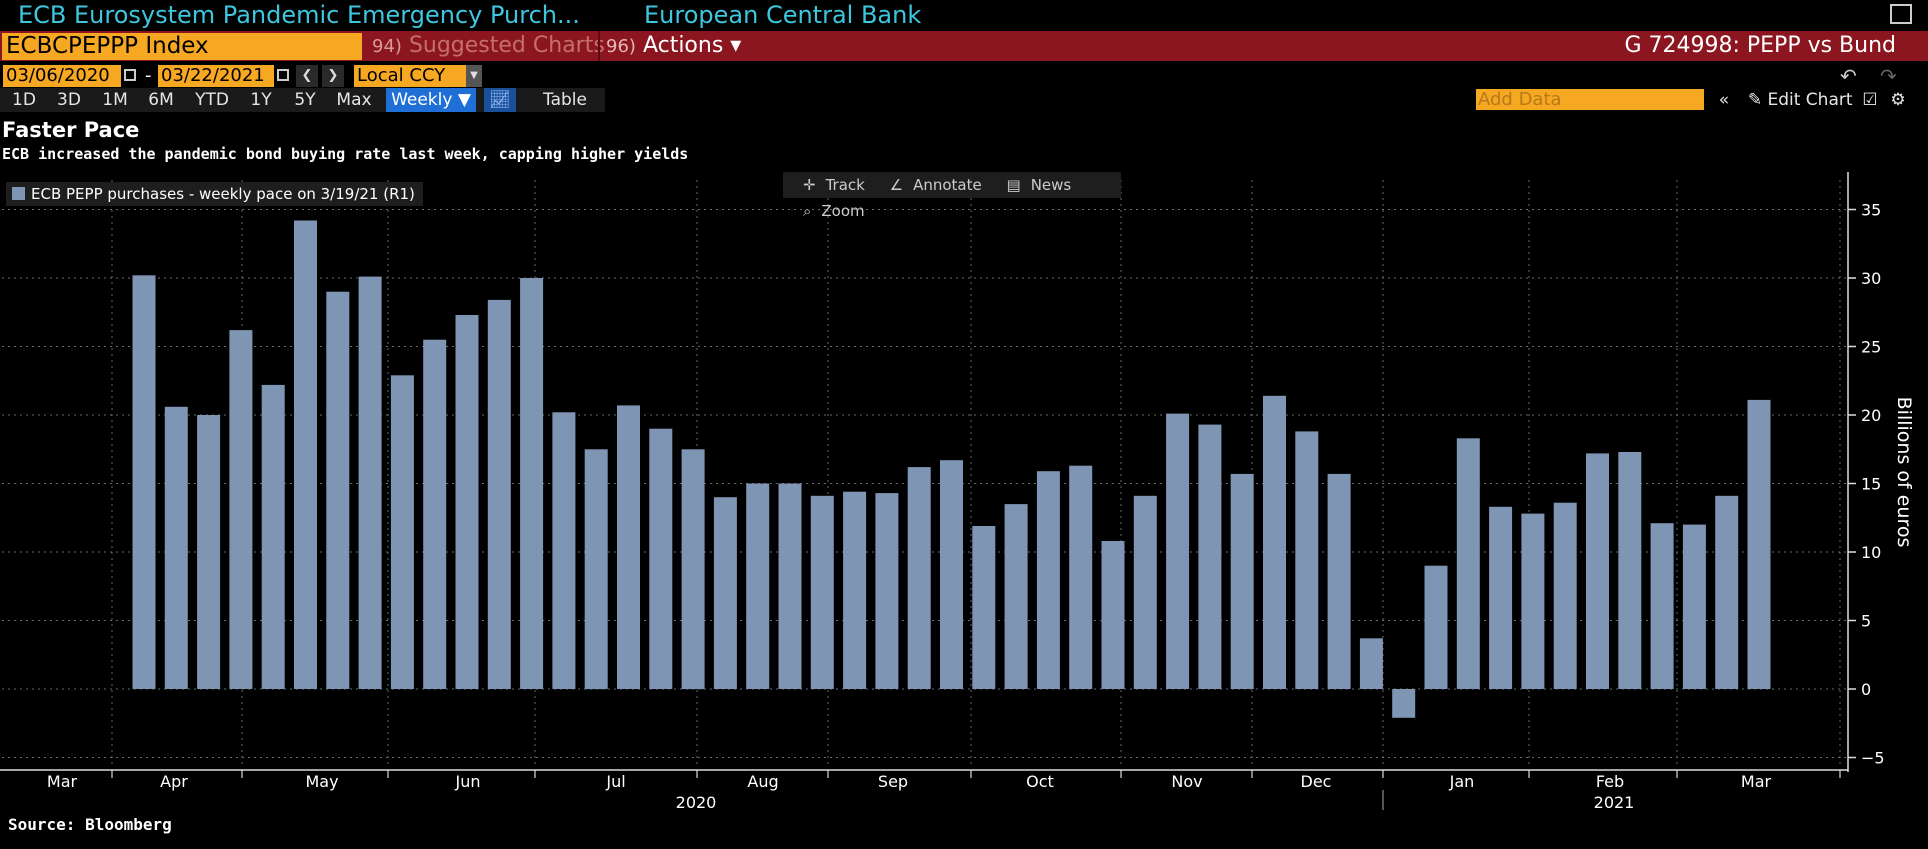 The height and width of the screenshot is (849, 1928). I want to click on actions-button: 96) Actions ▾, so click(673, 46).